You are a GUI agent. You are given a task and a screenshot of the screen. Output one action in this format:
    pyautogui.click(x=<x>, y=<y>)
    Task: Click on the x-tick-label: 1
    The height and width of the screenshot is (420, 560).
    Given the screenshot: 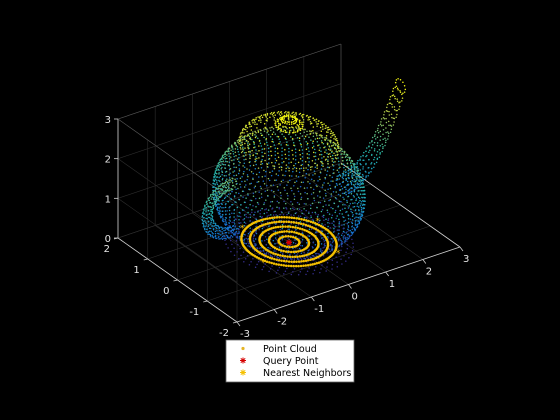 What is the action you would take?
    pyautogui.click(x=392, y=284)
    